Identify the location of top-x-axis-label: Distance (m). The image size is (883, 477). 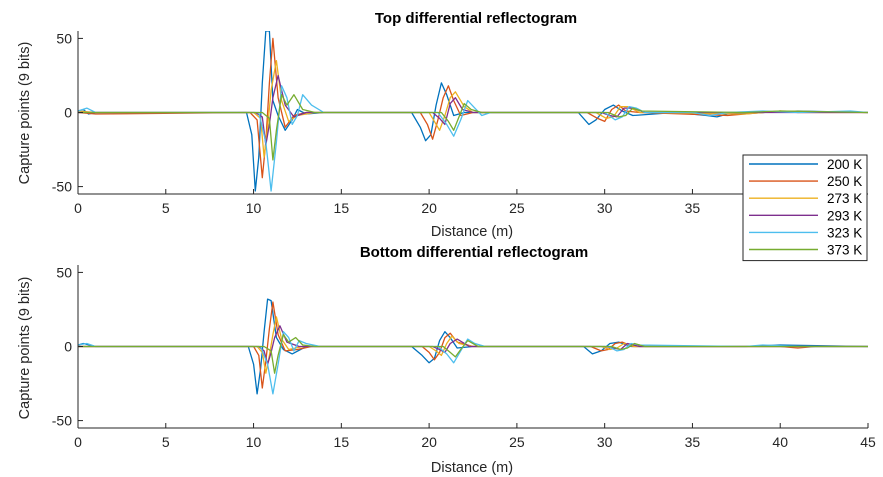
(472, 232).